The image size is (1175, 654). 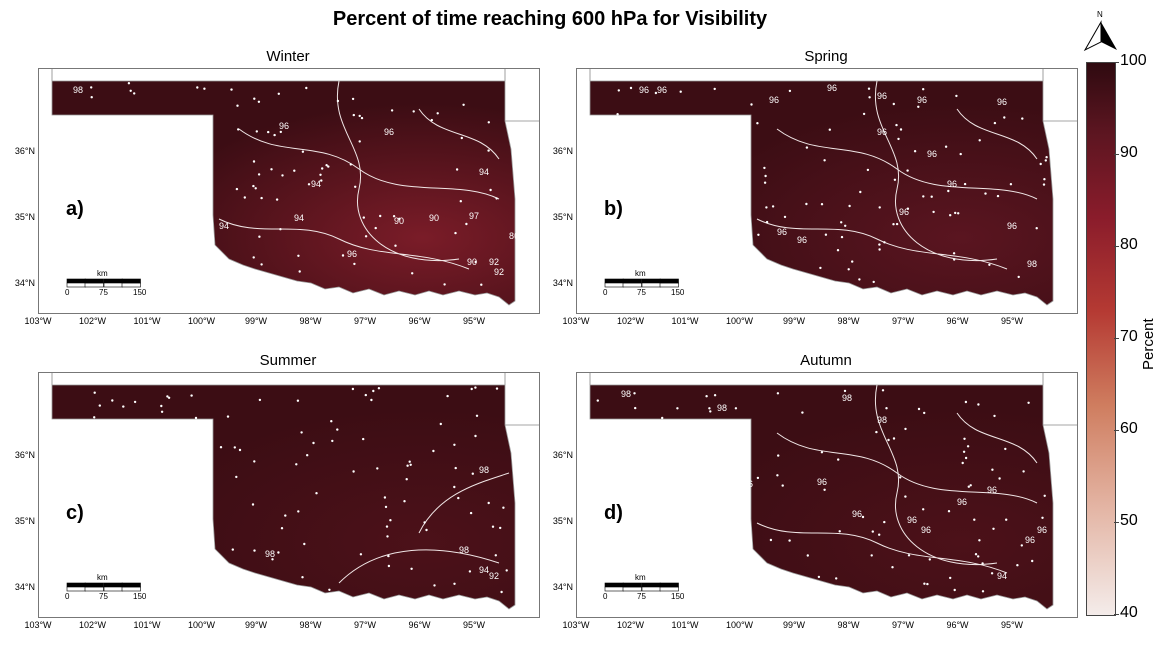 What do you see at coordinates (24, 455) in the screenshot?
I see `latitude-label: 36°N` at bounding box center [24, 455].